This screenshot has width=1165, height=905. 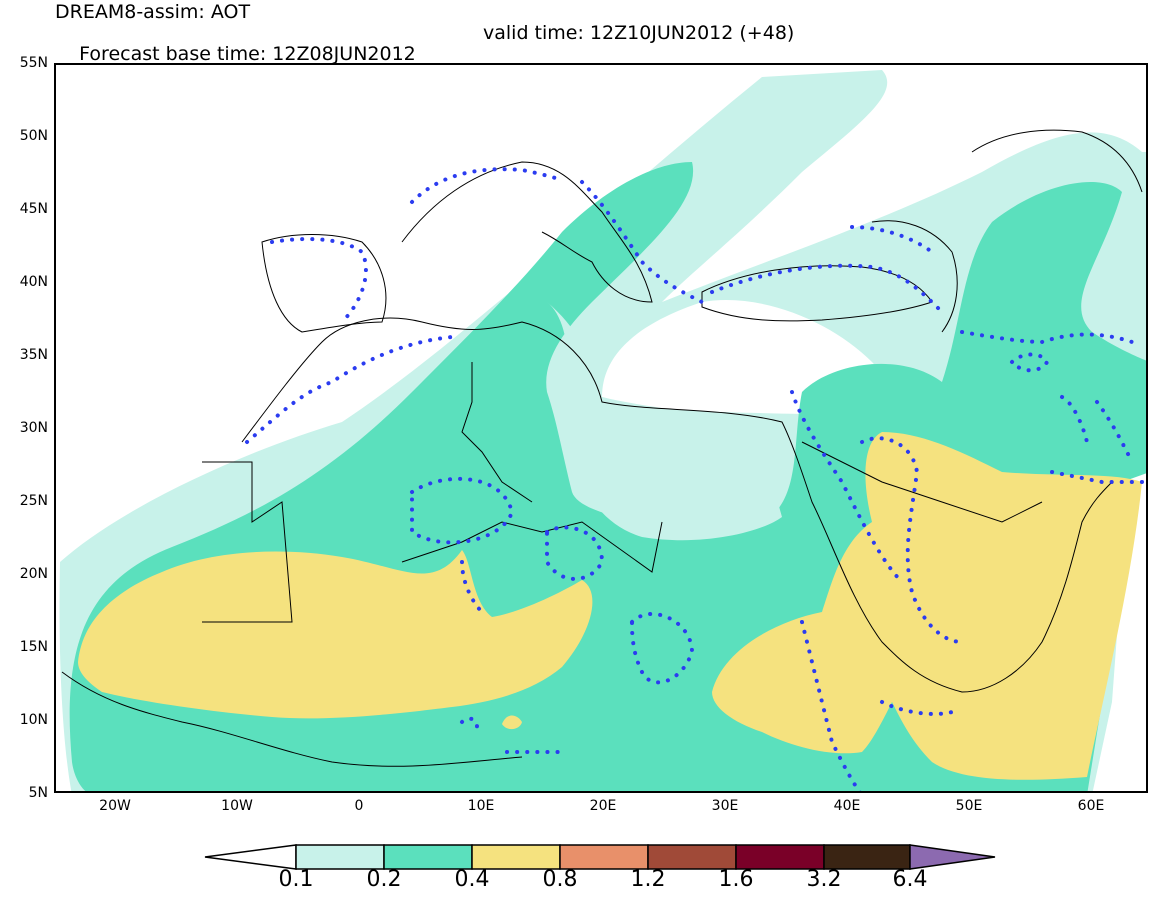 I want to click on lon-label-20w: 20W, so click(x=115, y=806).